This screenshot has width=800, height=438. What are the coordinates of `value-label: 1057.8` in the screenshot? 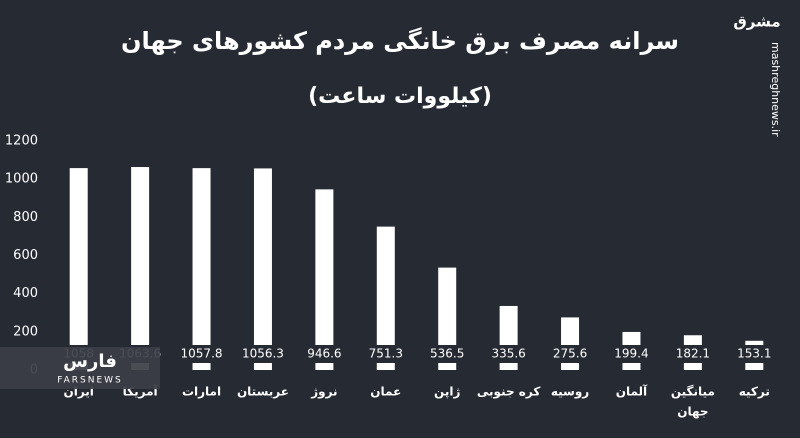 It's located at (202, 354).